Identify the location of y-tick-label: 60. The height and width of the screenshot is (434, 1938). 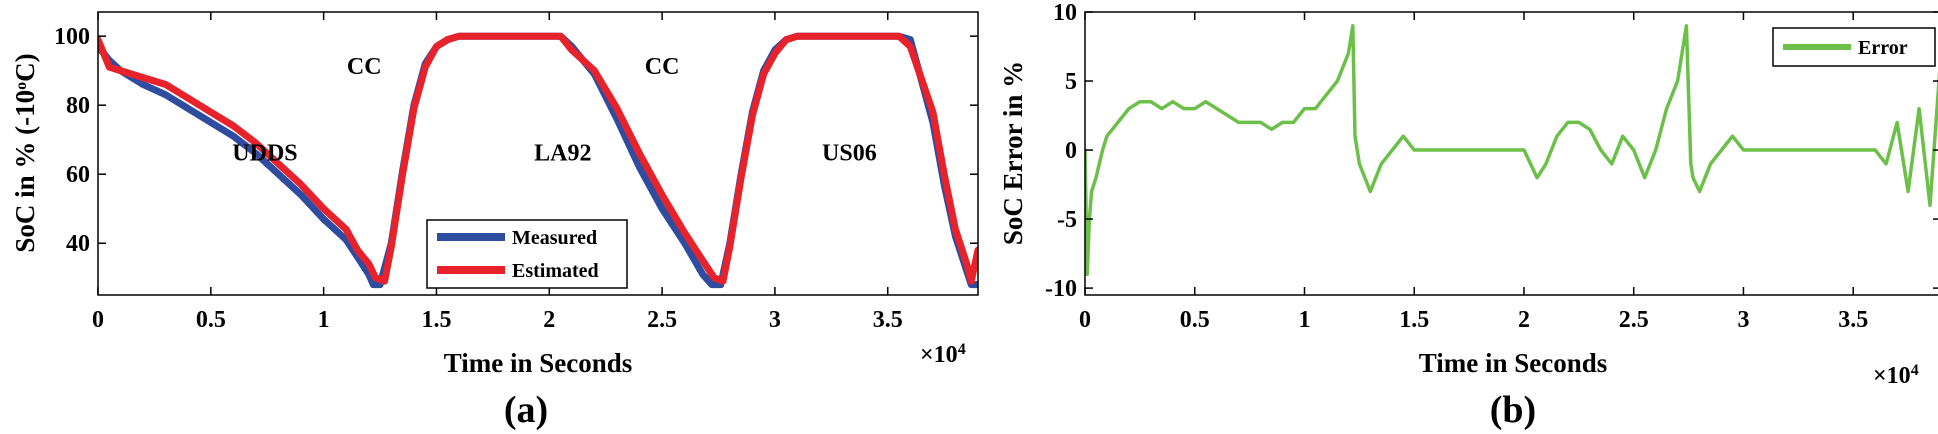
(78, 175).